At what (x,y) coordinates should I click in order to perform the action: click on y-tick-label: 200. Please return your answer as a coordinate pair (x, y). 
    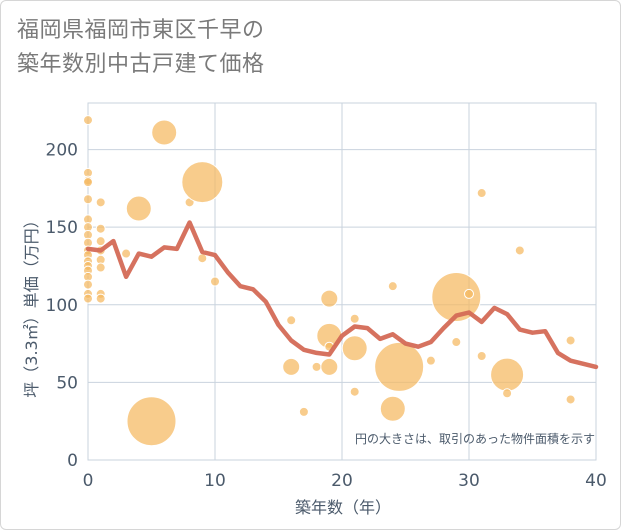
    Looking at the image, I should click on (62, 151).